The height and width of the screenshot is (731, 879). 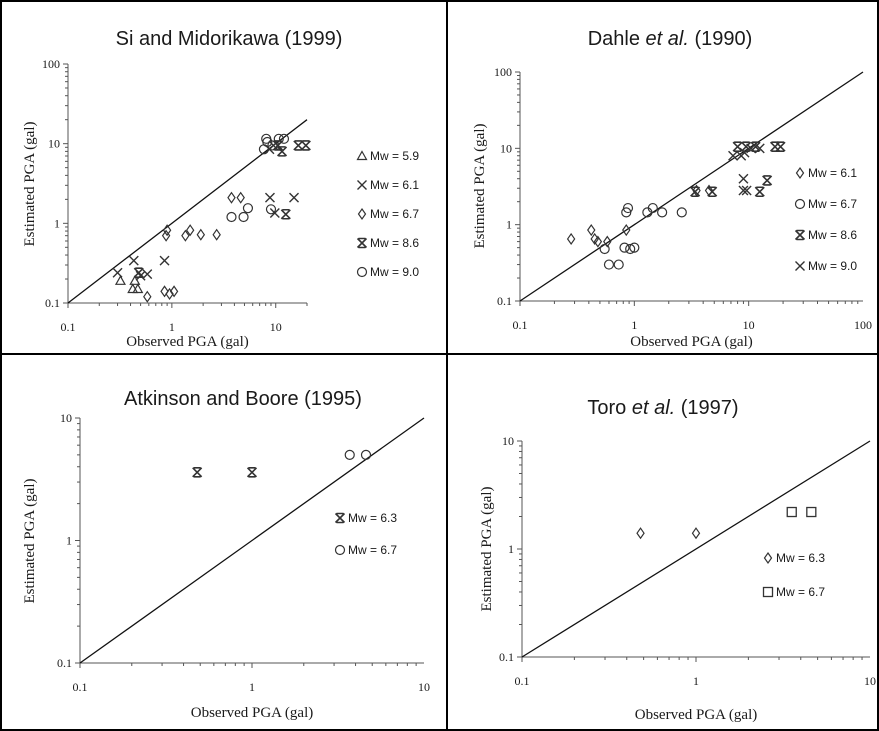 What do you see at coordinates (768, 592) in the screenshot?
I see `legend-marker-square` at bounding box center [768, 592].